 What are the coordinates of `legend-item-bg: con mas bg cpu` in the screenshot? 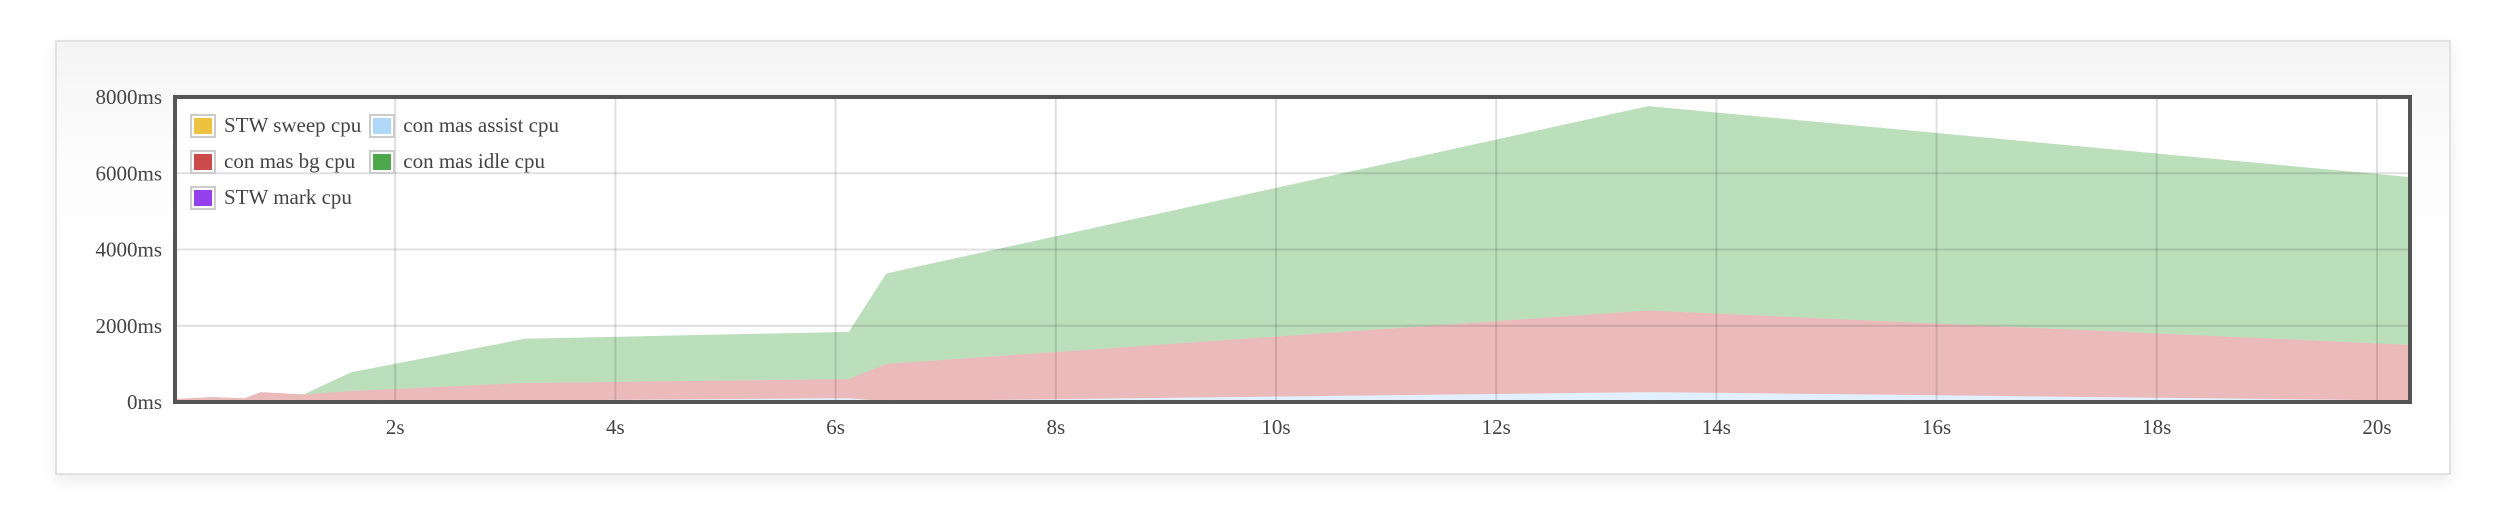 It's located at (275, 161).